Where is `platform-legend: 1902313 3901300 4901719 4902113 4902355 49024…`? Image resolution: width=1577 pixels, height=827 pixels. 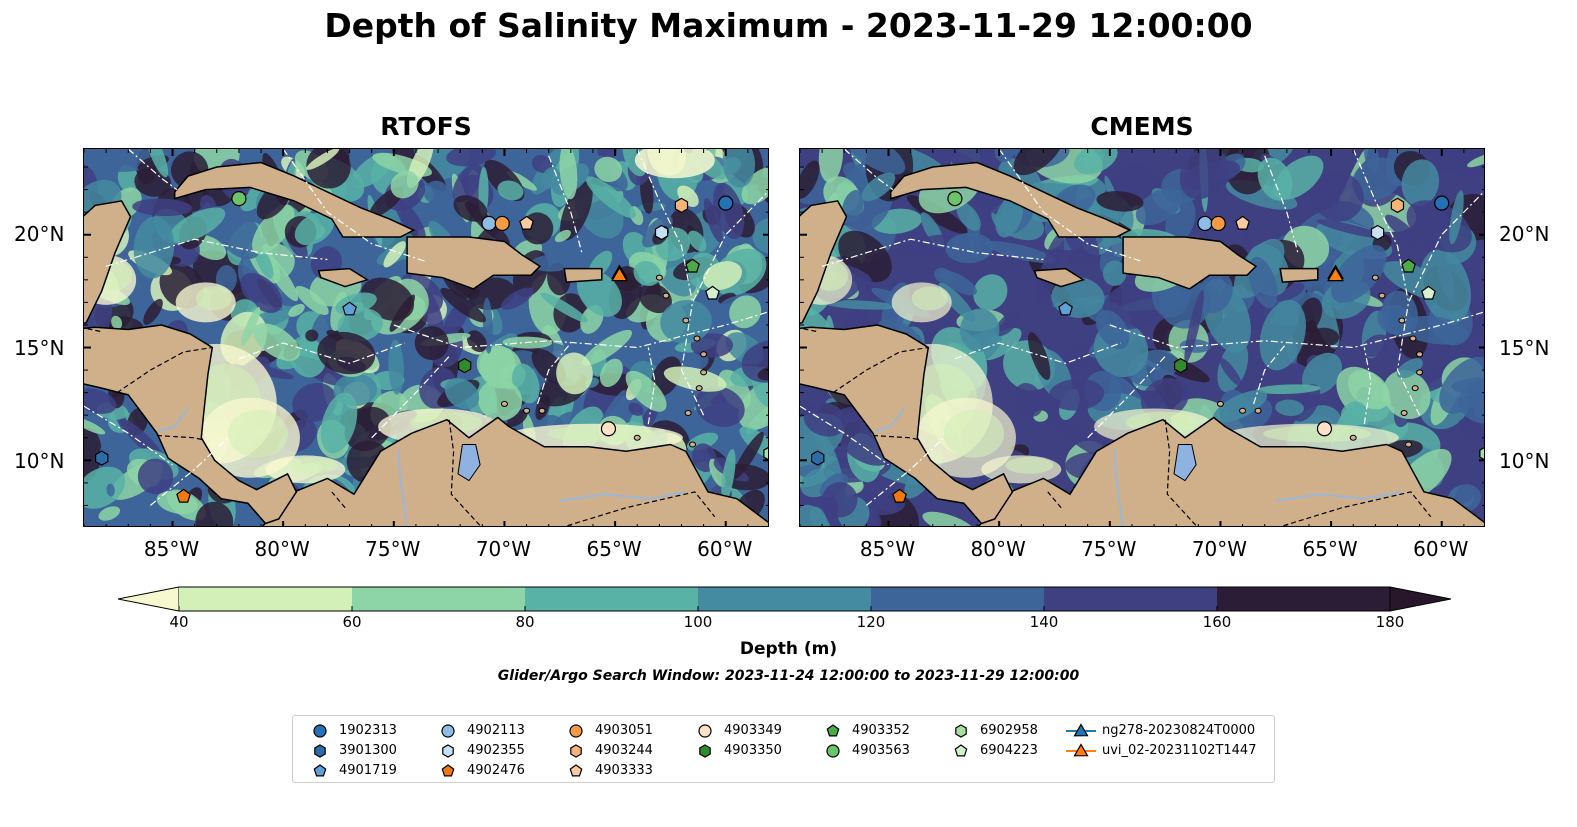 platform-legend: 1902313 3901300 4901719 4902113 4902355 49024… is located at coordinates (783, 749).